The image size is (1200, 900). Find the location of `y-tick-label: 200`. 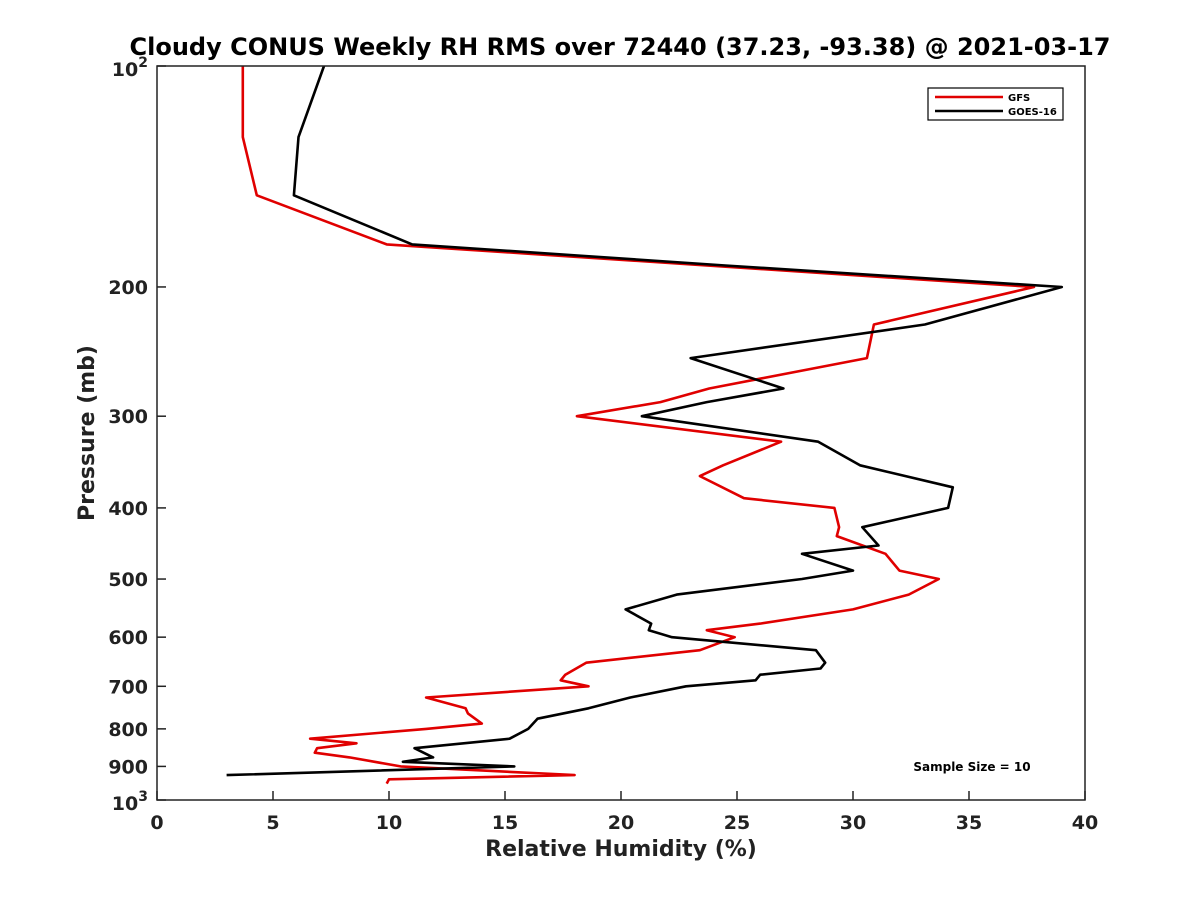

y-tick-label: 200 is located at coordinates (128, 288).